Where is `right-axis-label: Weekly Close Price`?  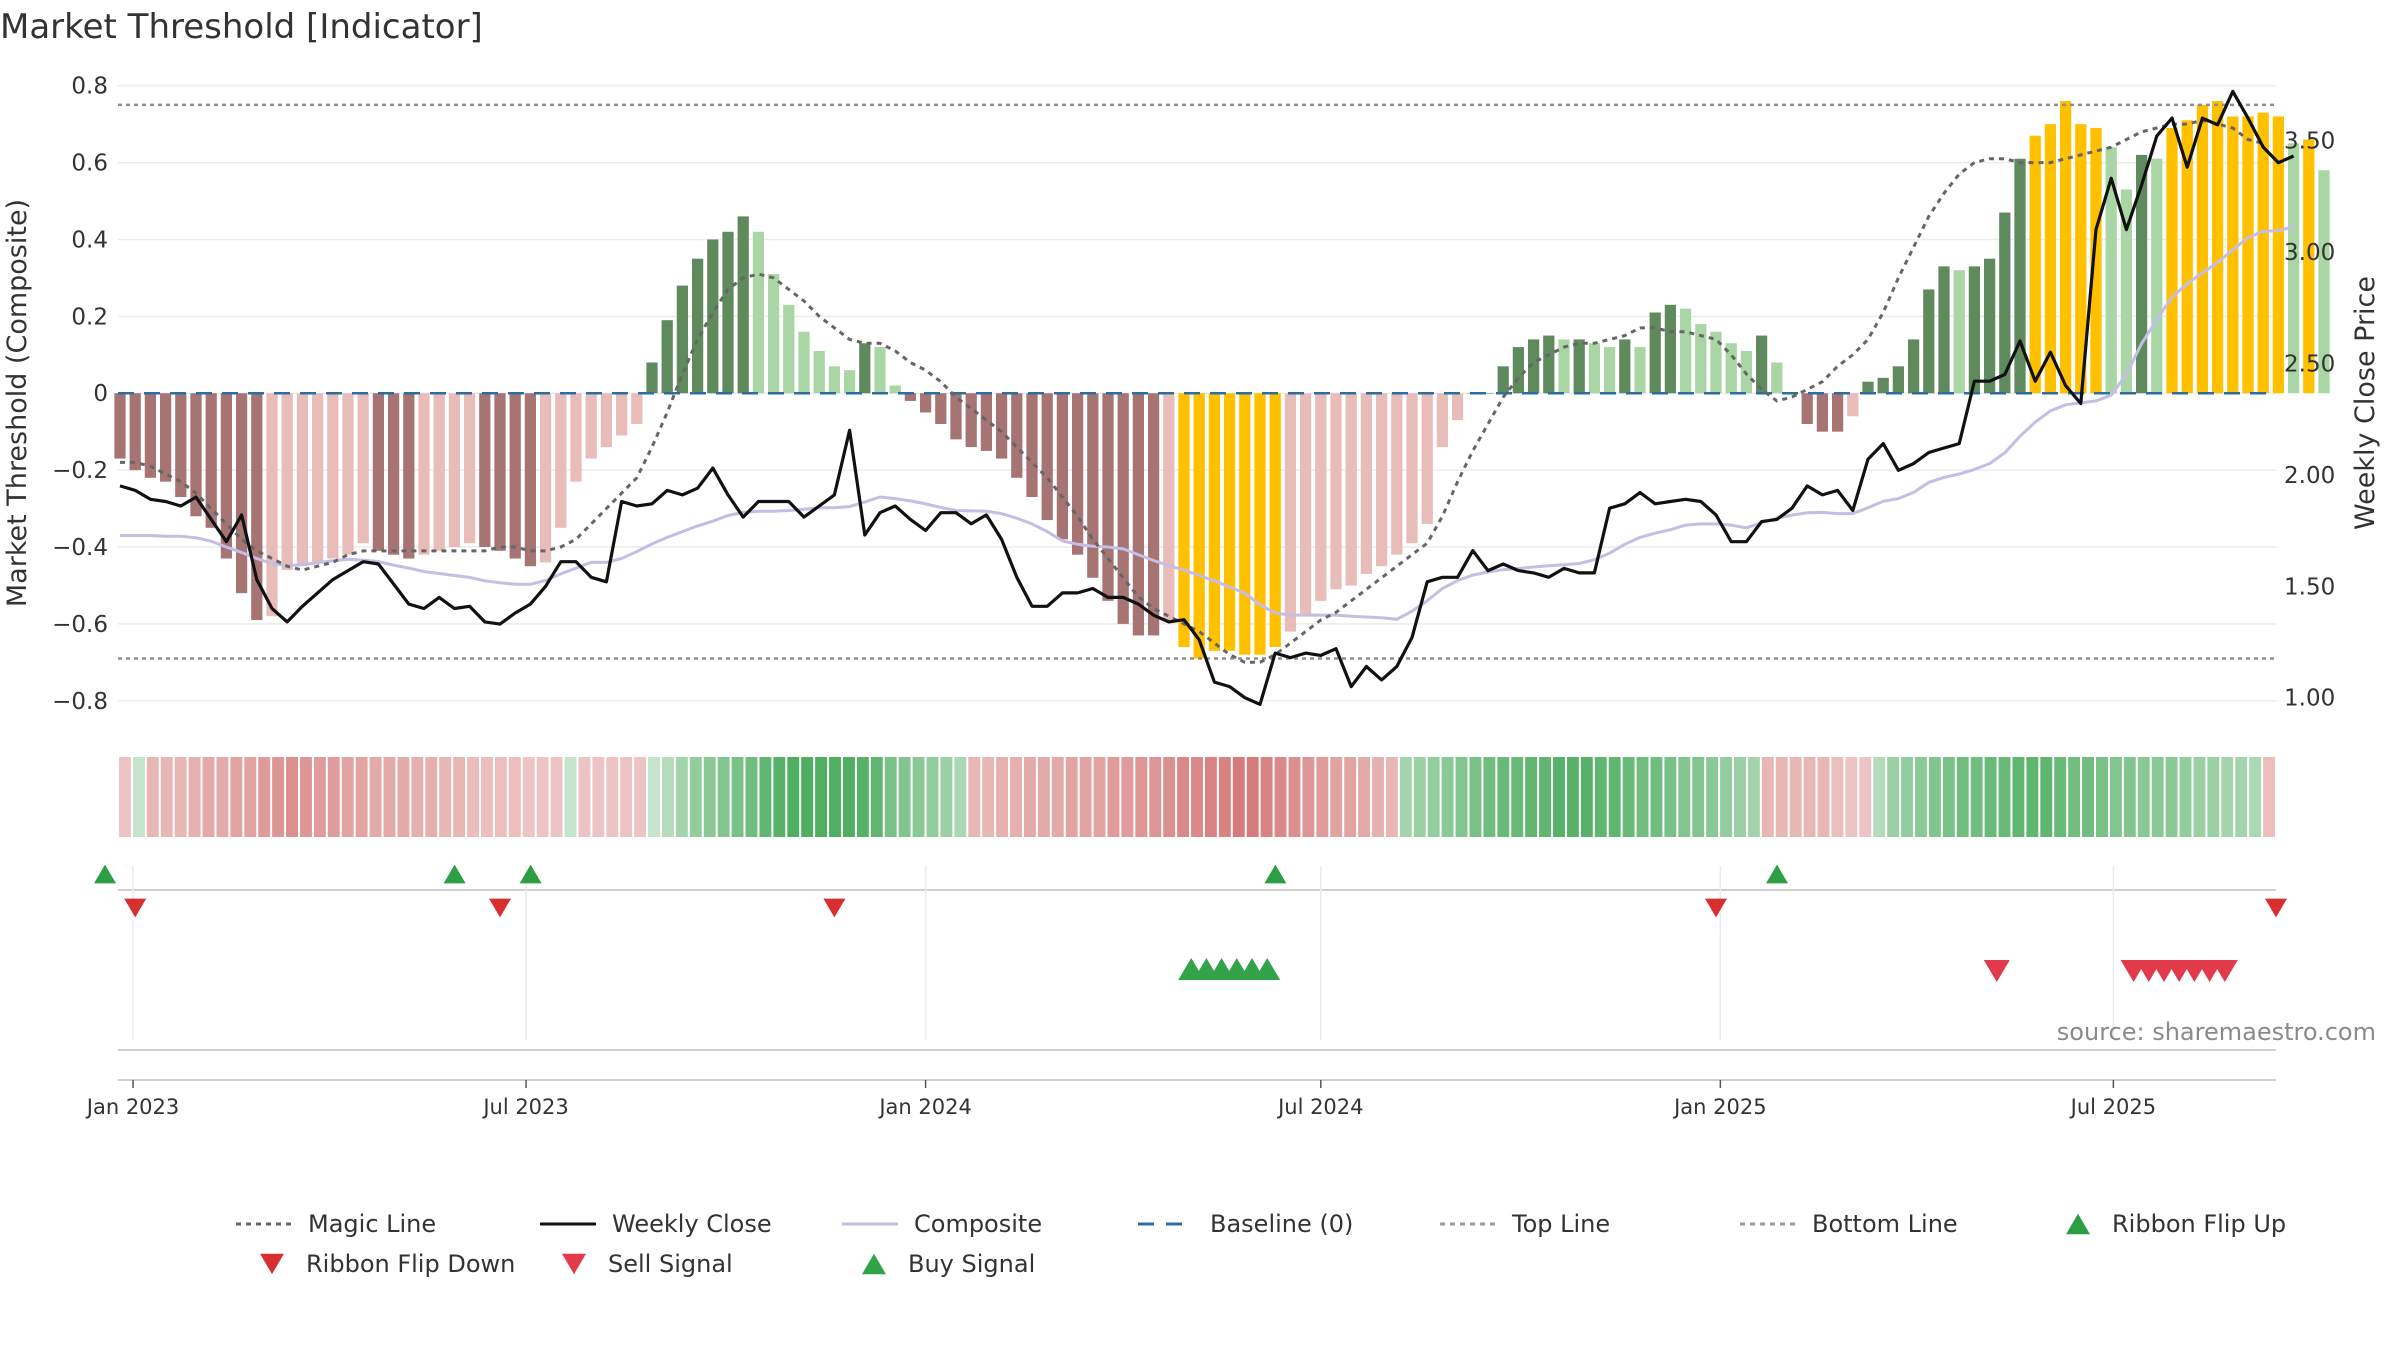 right-axis-label: Weekly Close Price is located at coordinates (2365, 403).